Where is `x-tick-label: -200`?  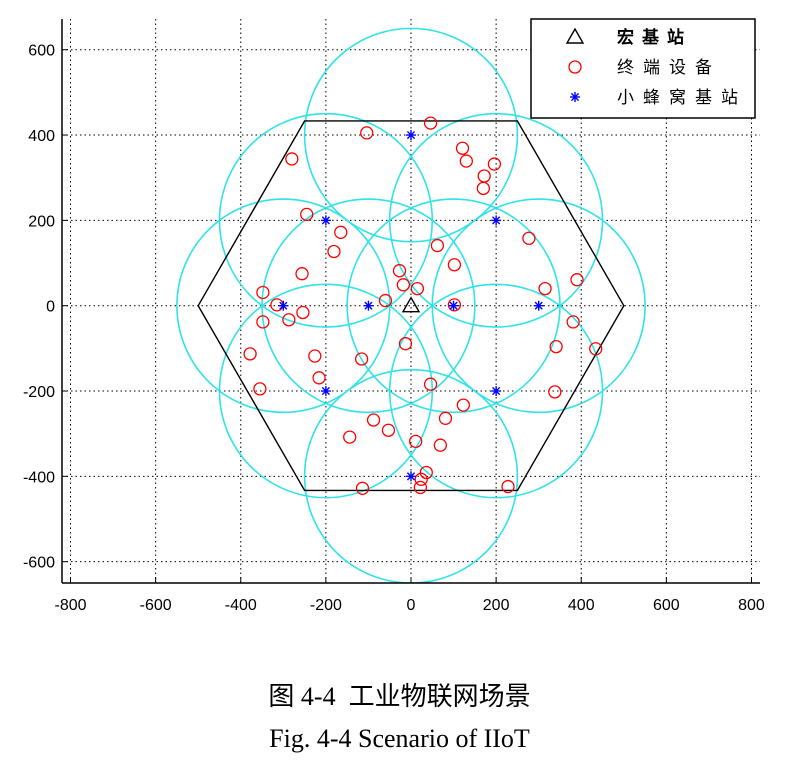
x-tick-label: -200 is located at coordinates (326, 605).